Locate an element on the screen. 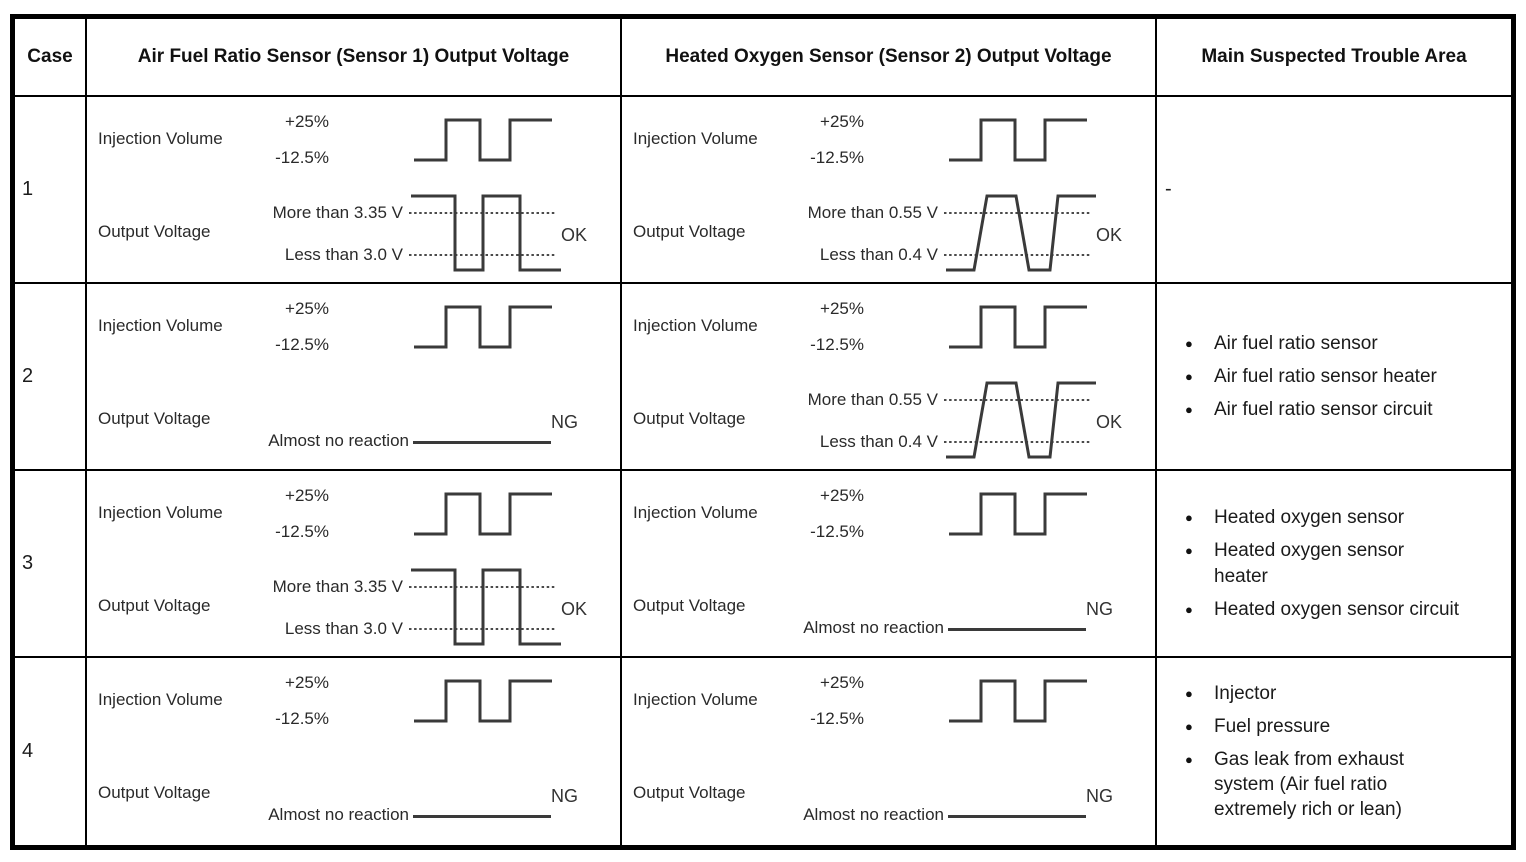  trouble-text: Air fuel ratio sensor heater is located at coordinates (1325, 376).